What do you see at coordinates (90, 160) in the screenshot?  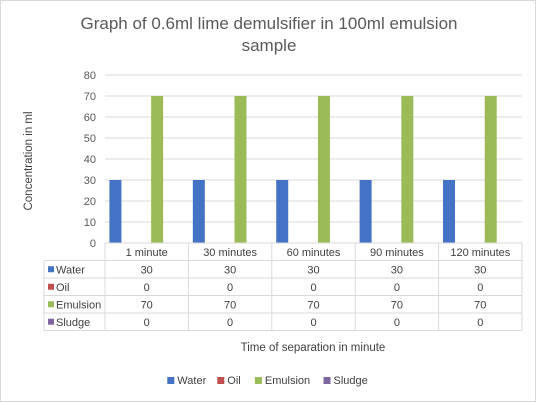 I see `y-tick-label: 40` at bounding box center [90, 160].